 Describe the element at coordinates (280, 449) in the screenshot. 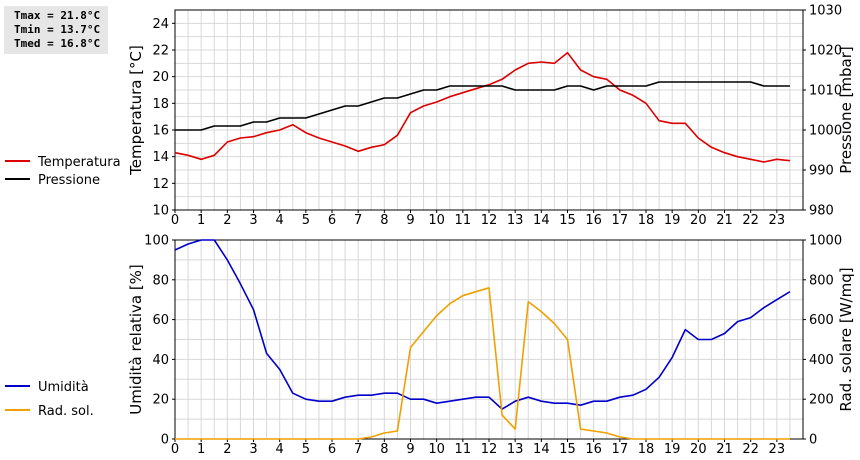

I see `panel2-x-tick-label: 4` at that location.